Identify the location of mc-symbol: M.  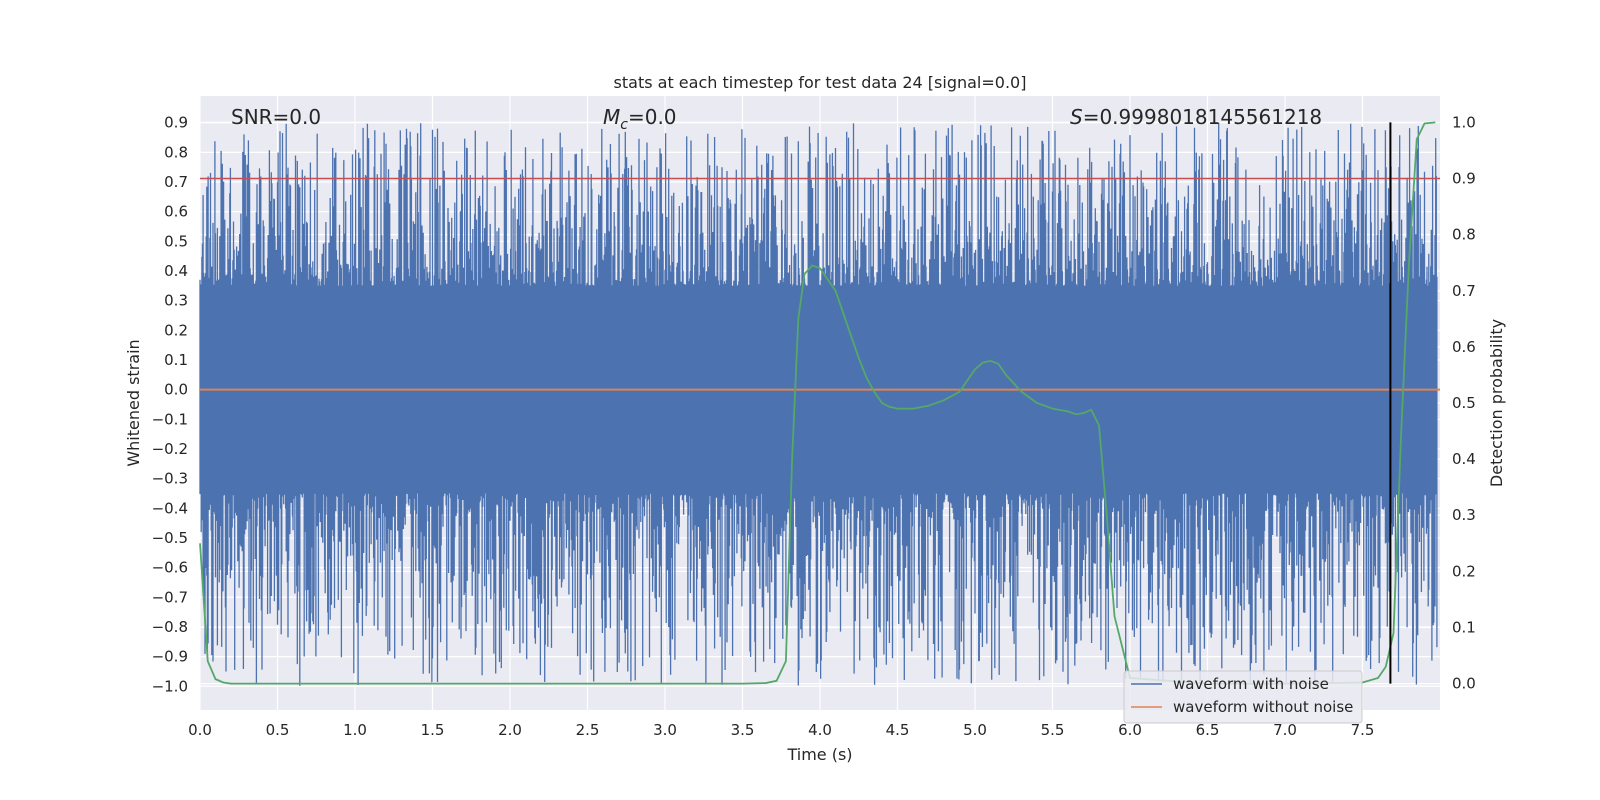
(611, 117).